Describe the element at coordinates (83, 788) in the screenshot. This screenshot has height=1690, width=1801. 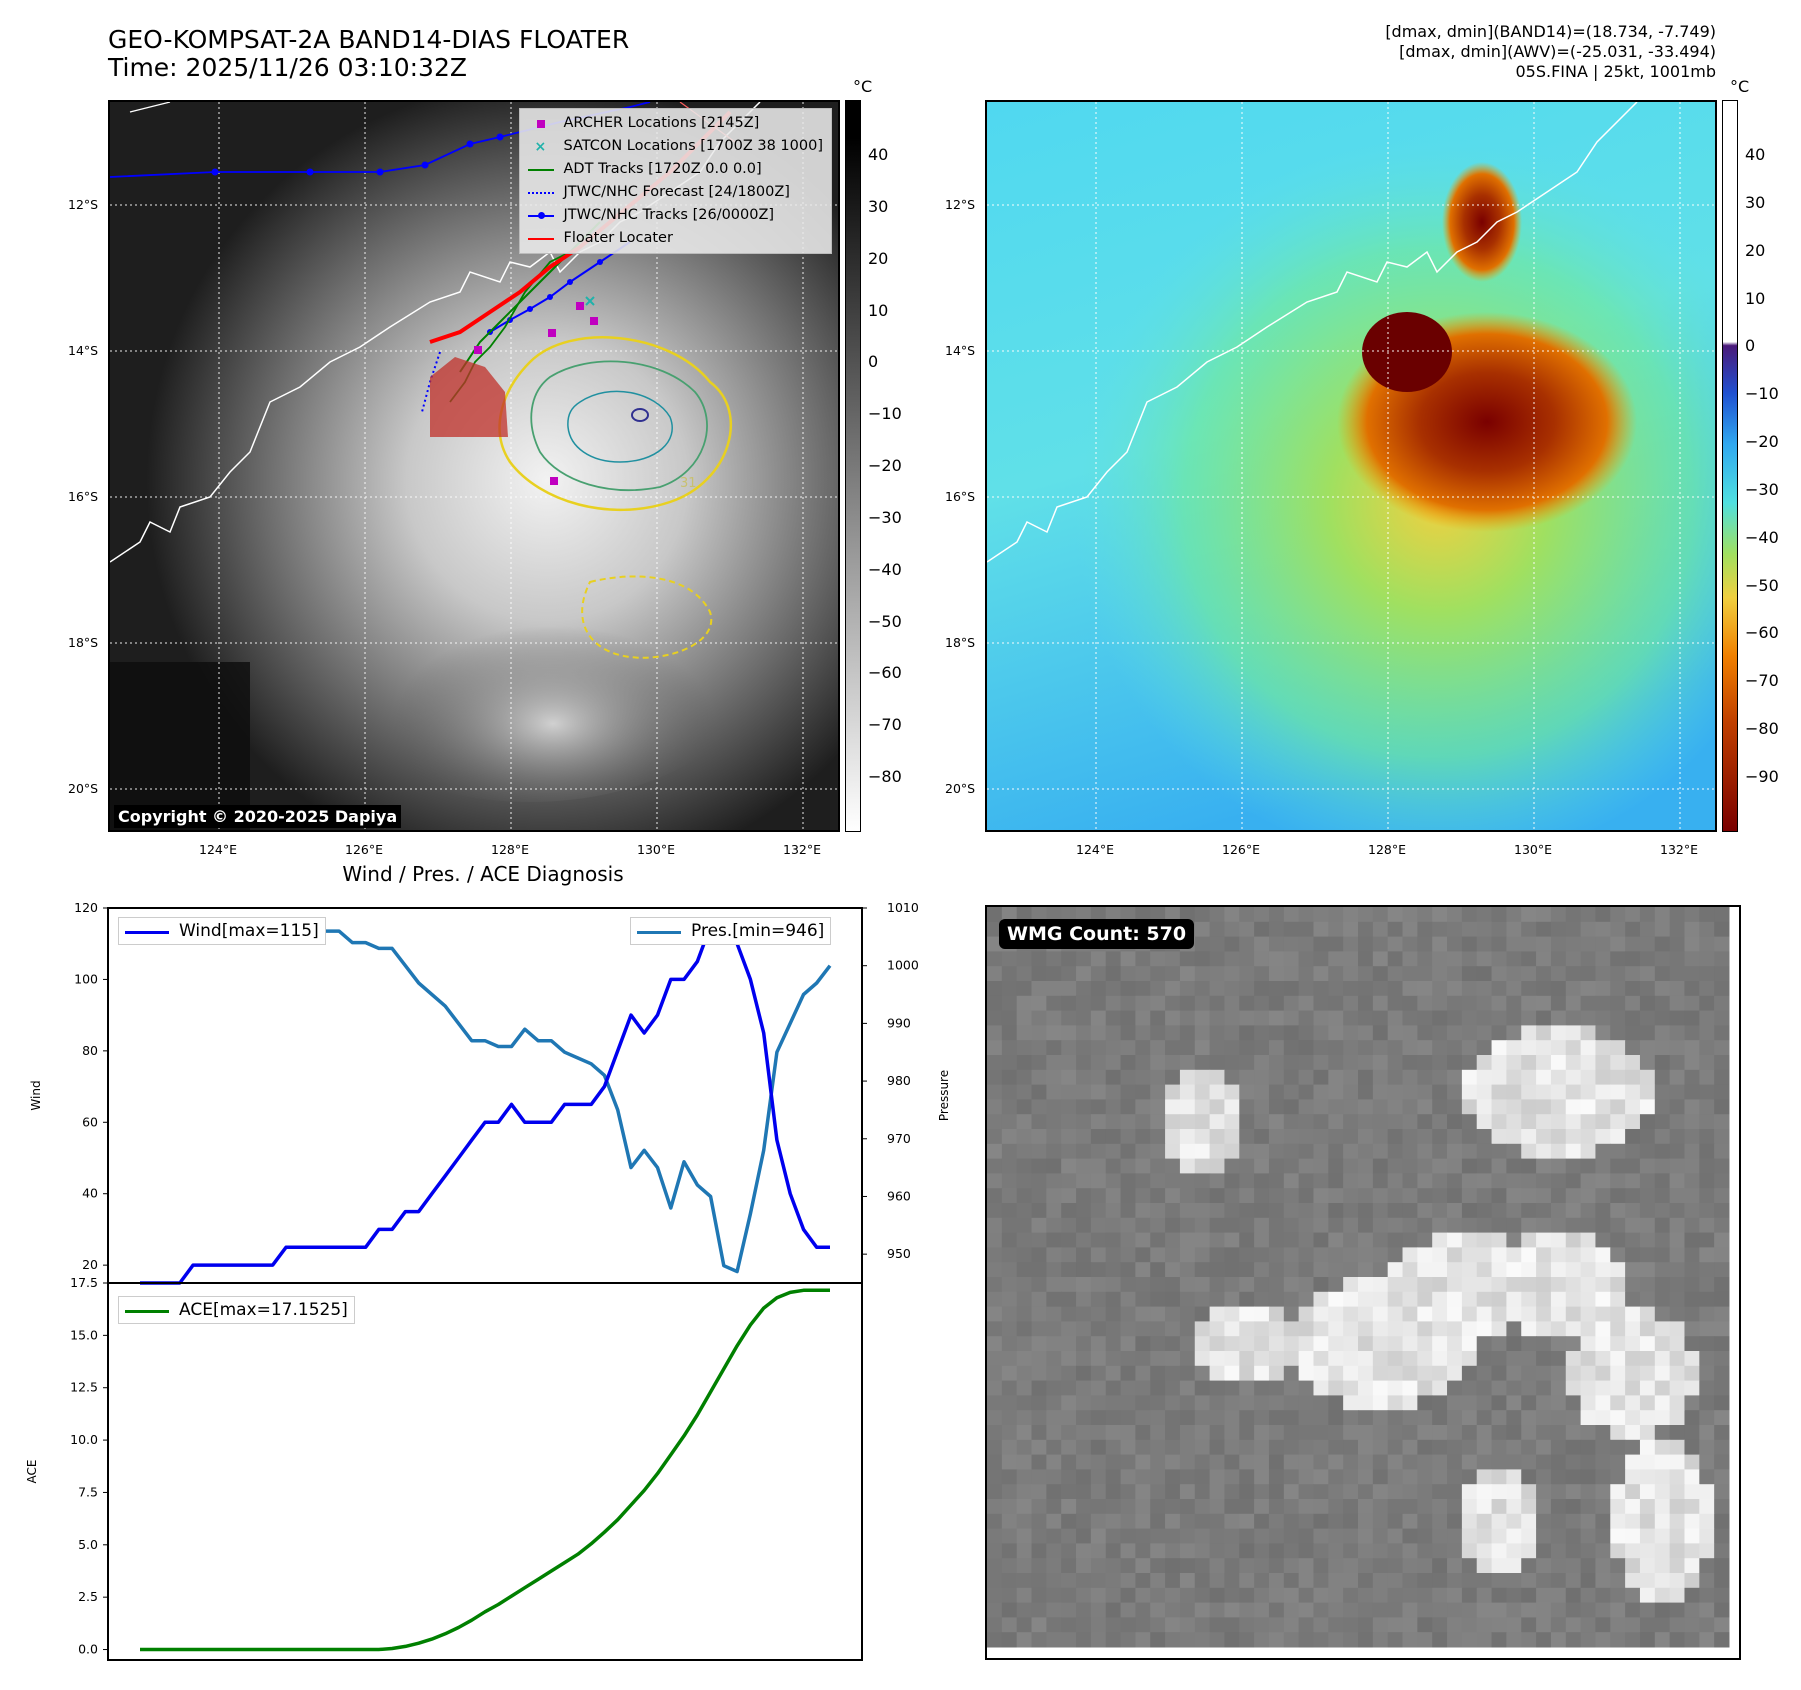
I see `ir-lat-label: 20°S` at that location.